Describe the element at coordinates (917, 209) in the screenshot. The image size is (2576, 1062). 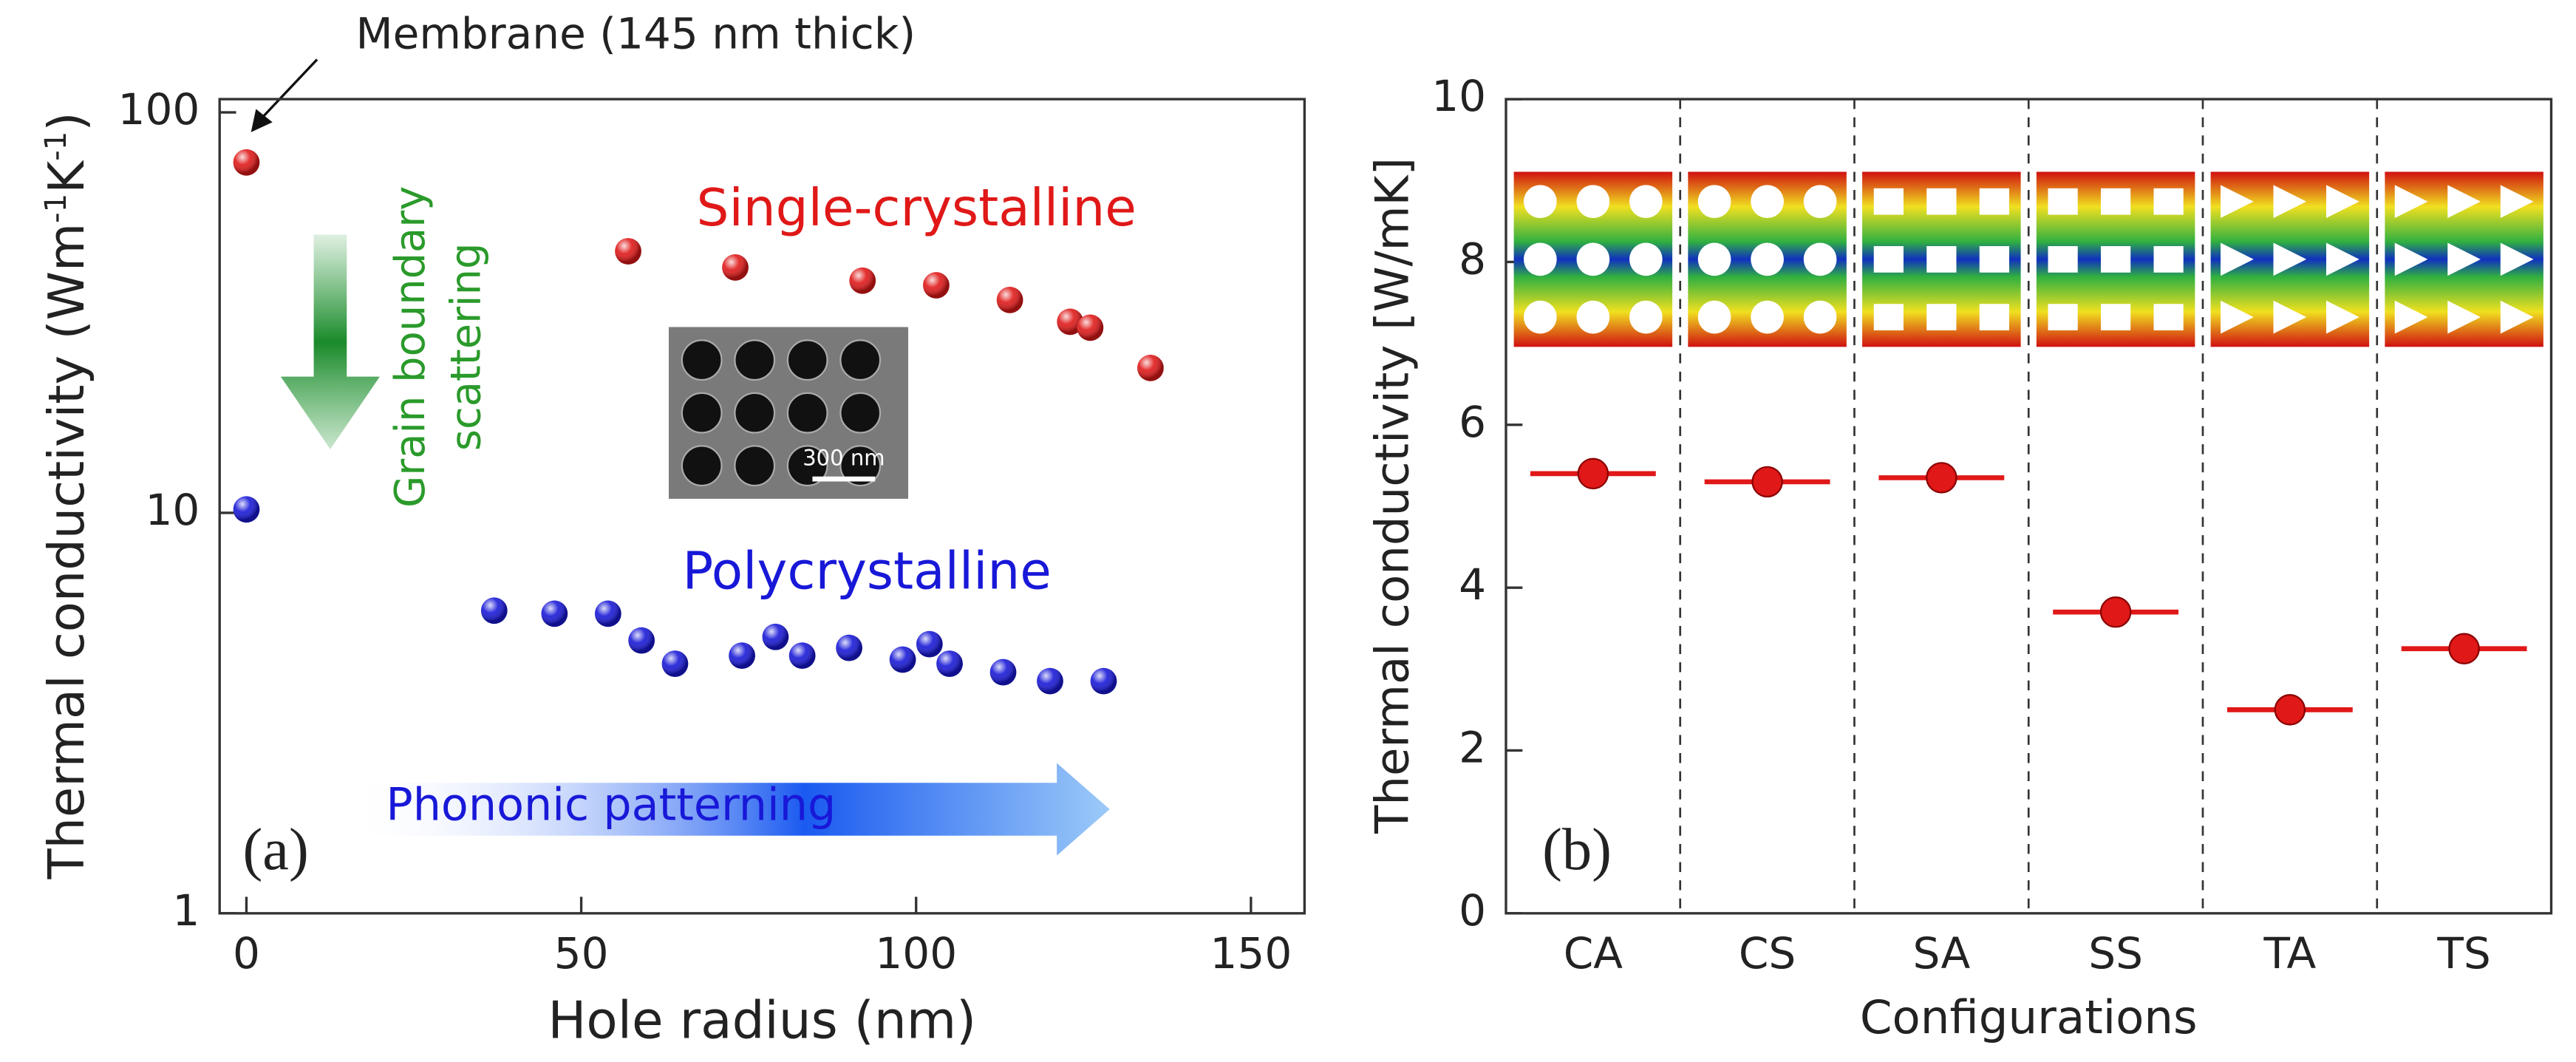
I see `series-label: Single-crystalline` at that location.